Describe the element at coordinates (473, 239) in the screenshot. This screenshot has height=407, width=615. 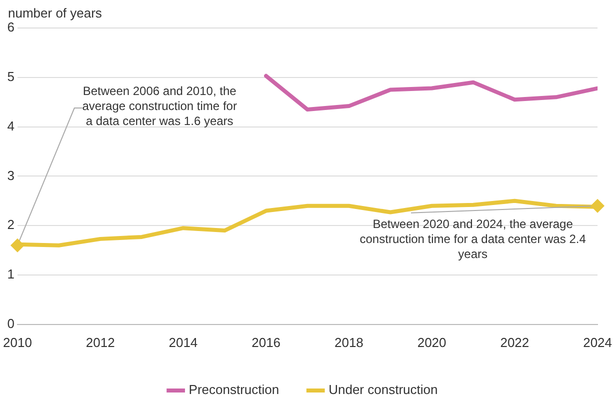
I see `annotation: Between 2020 and 2024, the average construction time for a data center was 2.4 years` at that location.